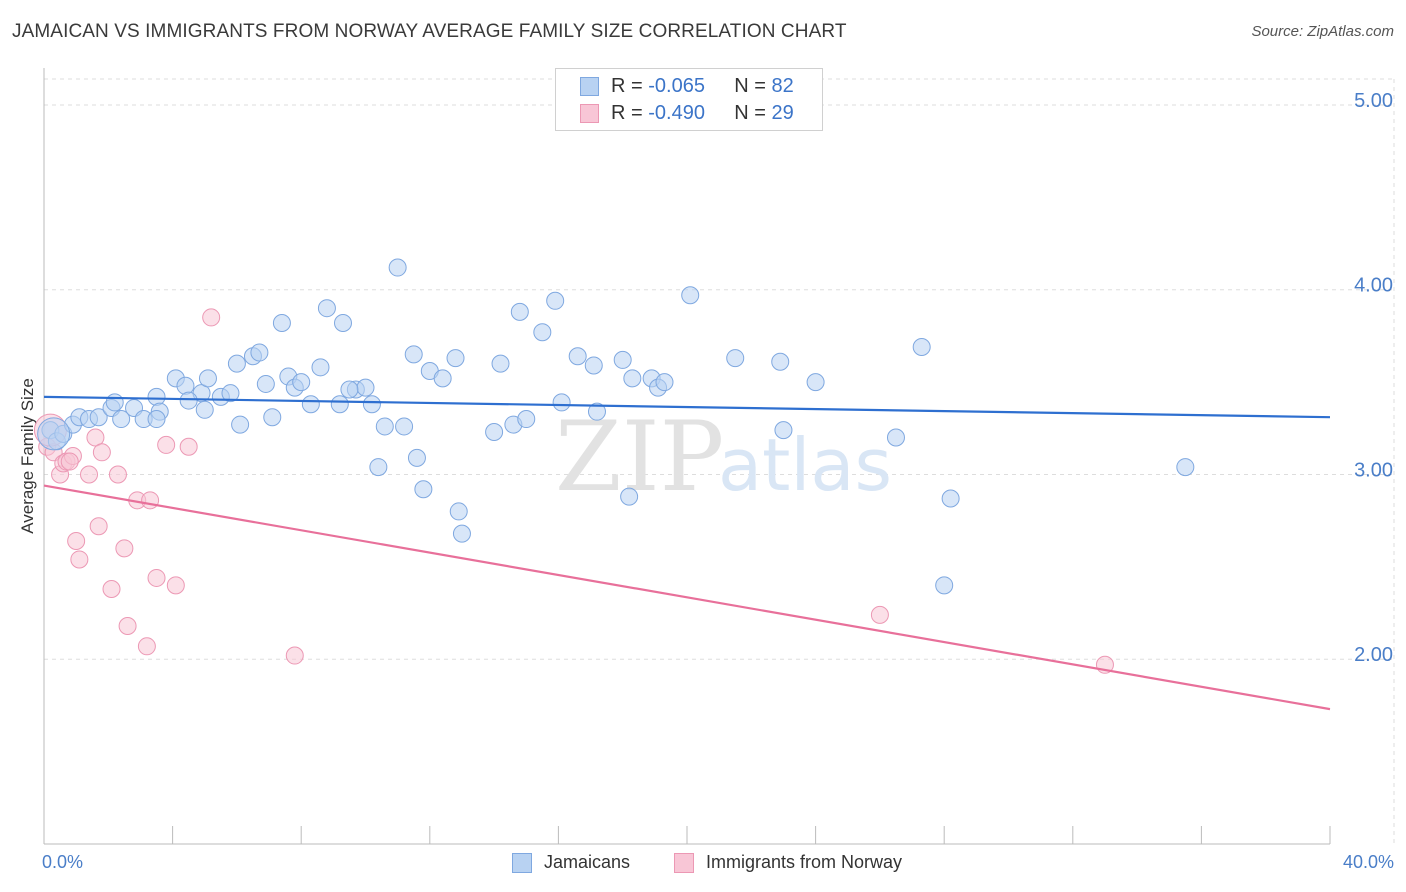  Describe the element at coordinates (1373, 378) in the screenshot. I see `y-tick-labels: 5.00 4.00 3.00 2.00` at that location.